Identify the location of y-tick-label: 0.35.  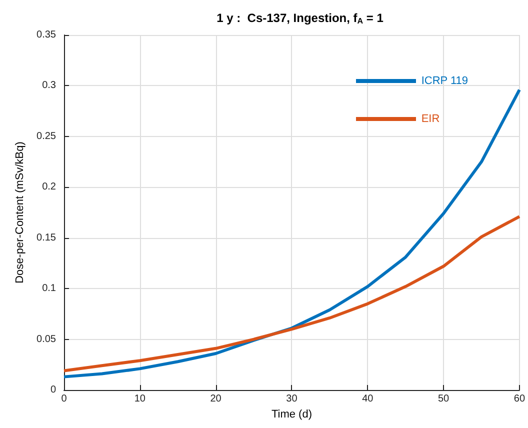
(46, 35).